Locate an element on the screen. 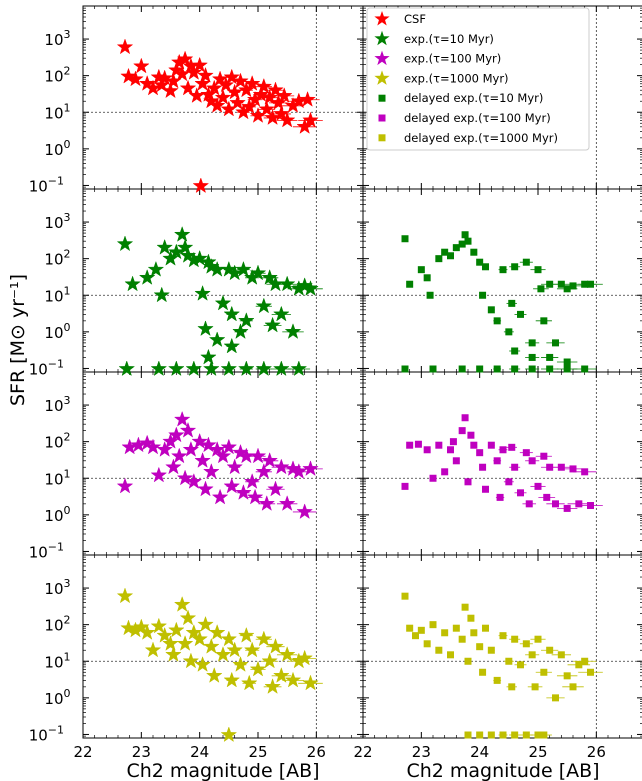 The image size is (642, 781). legend-label: CSF is located at coordinates (415, 19).